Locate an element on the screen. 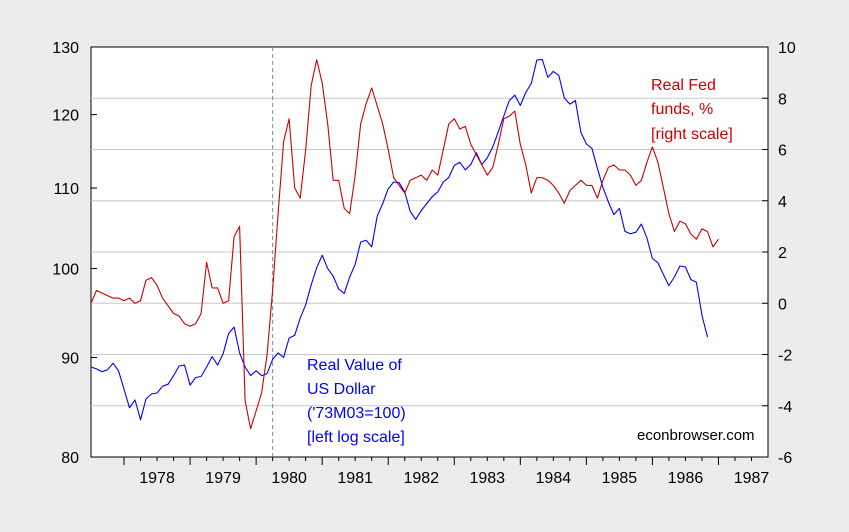  right-axis: -6 -4 -2 0 2 4 6 8 10 is located at coordinates (779, 253).